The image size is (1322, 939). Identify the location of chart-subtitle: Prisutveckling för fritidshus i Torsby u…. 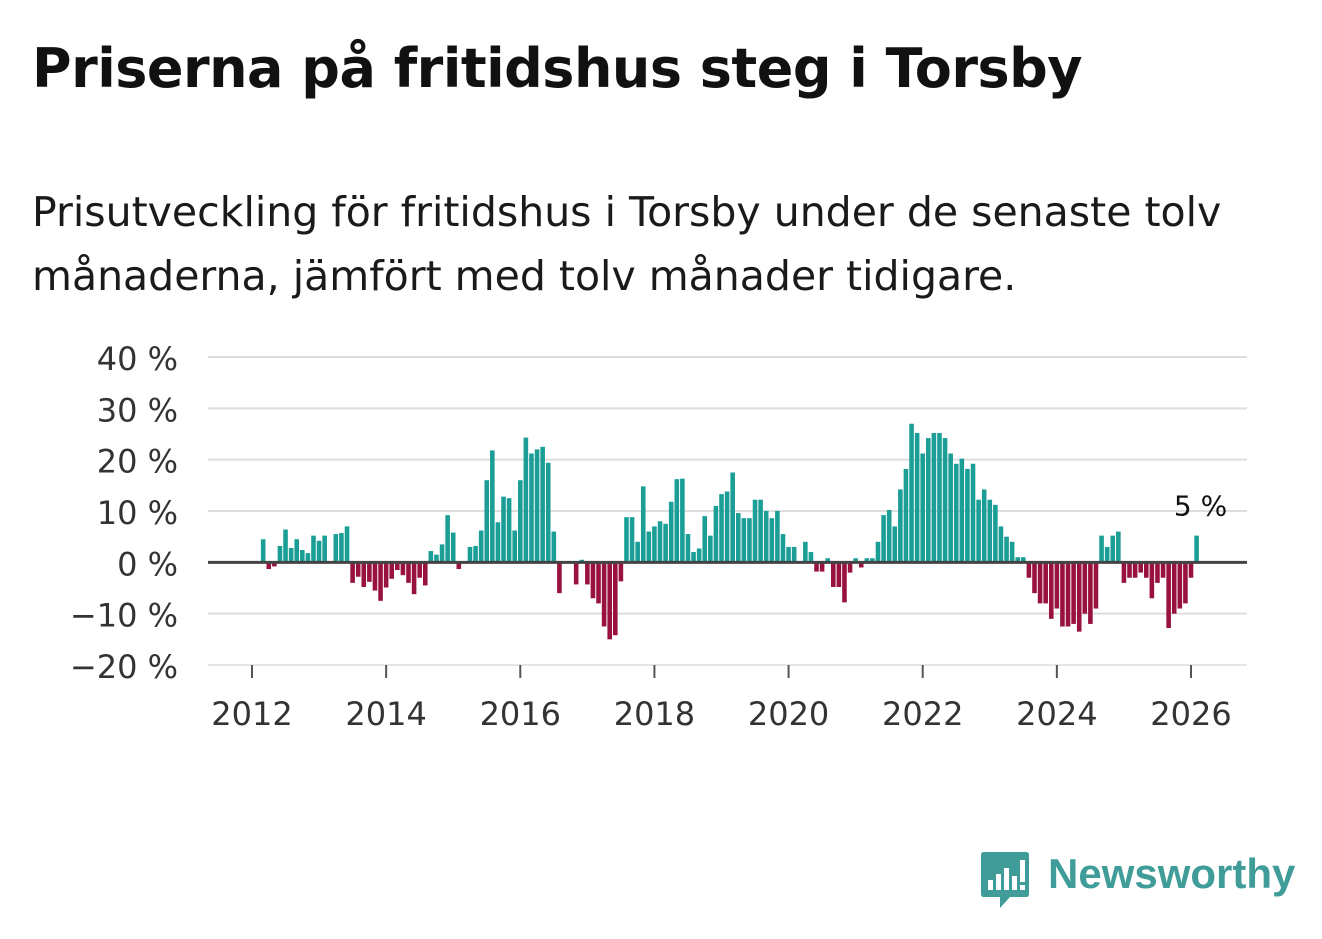
(627, 244).